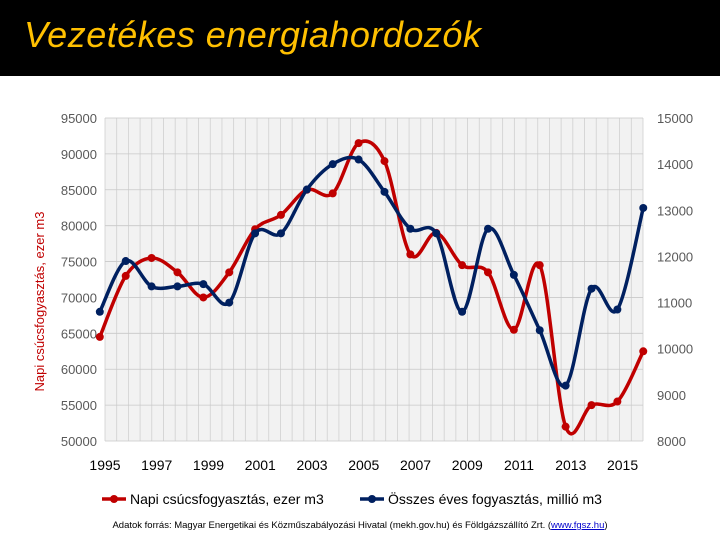 The width and height of the screenshot is (720, 540). Describe the element at coordinates (675, 118) in the screenshot. I see `y-tick-label-right: 15000` at that location.